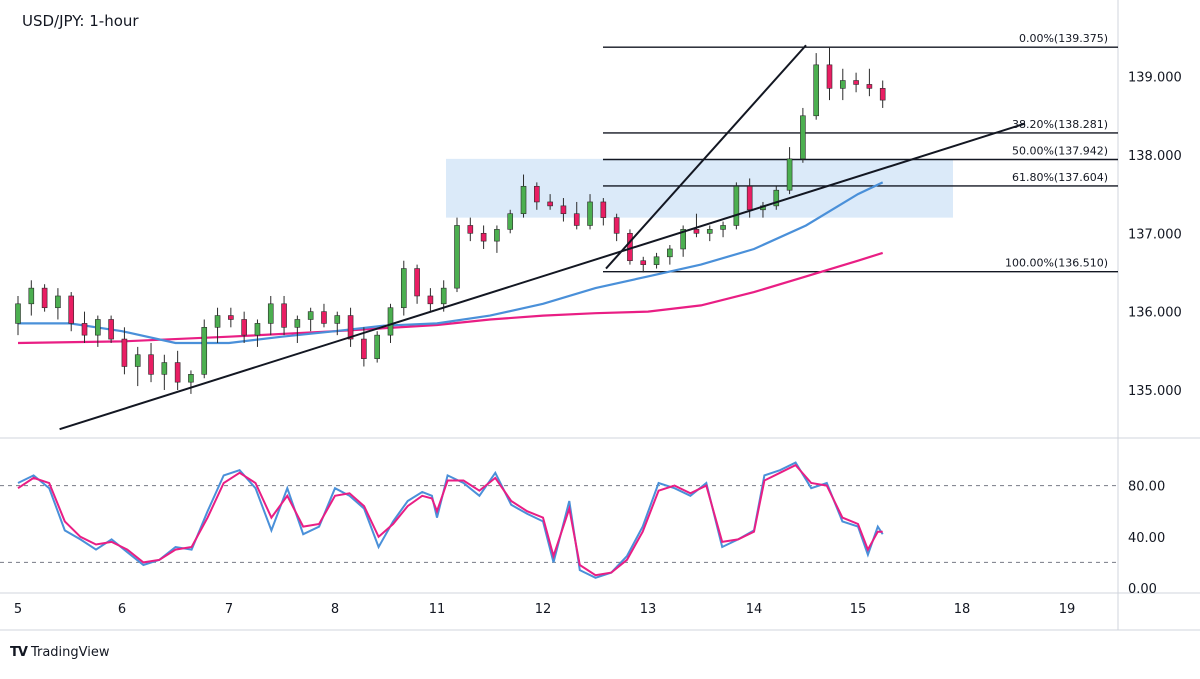  What do you see at coordinates (543, 609) in the screenshot?
I see `date-tick-label: 12` at bounding box center [543, 609].